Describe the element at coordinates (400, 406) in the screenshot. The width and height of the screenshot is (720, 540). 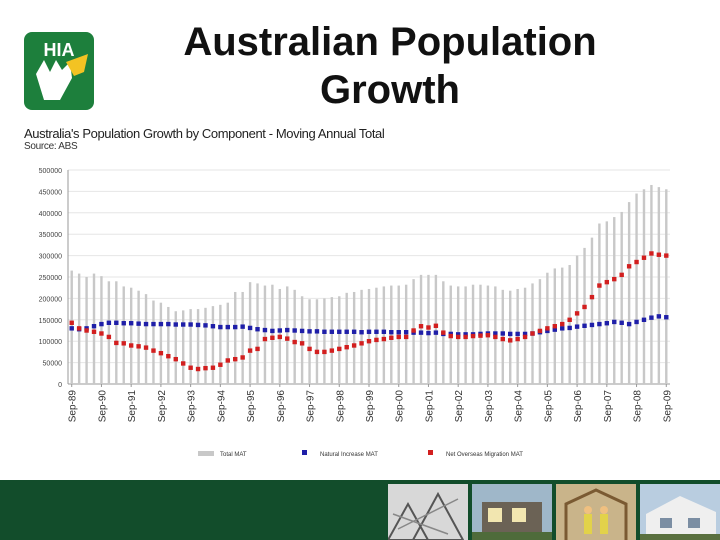
I see `x-tick-label: Sep-00` at that location.